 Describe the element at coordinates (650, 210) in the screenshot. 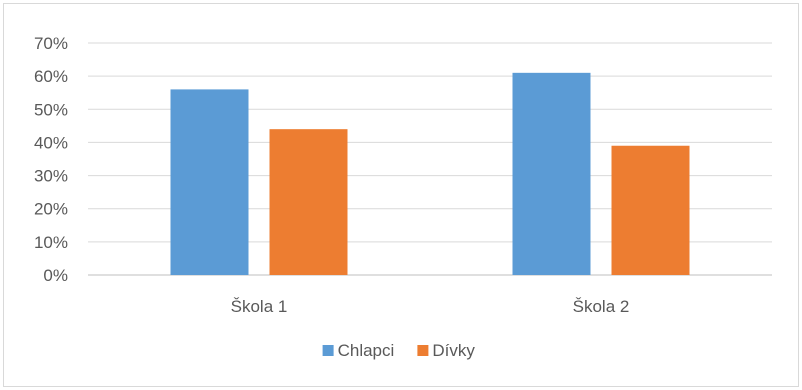

I see `bar-dívky-2` at that location.